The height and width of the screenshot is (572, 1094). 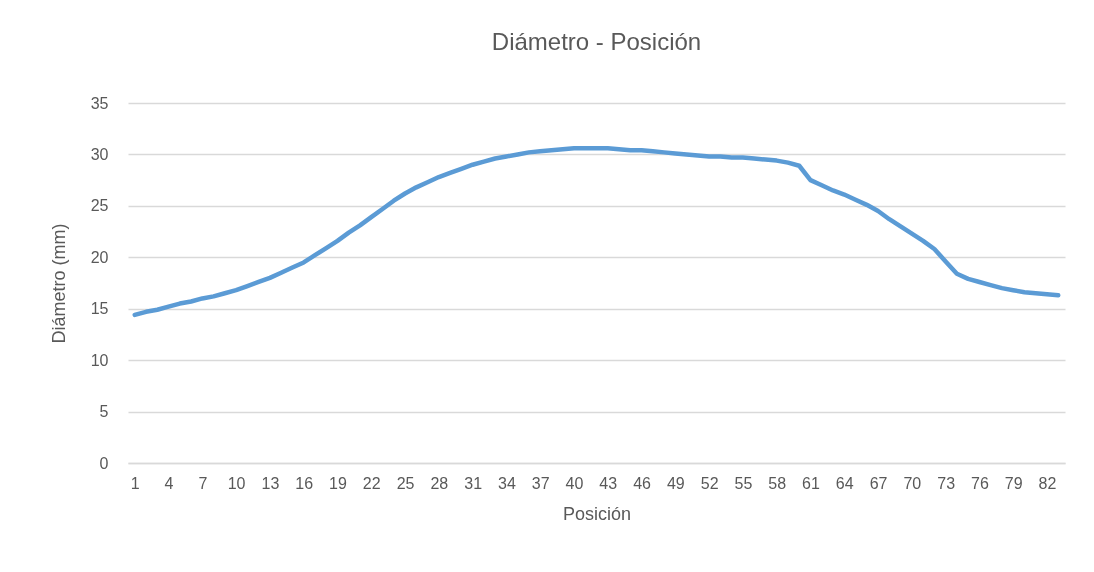 I want to click on x-tick-label: 64, so click(x=844, y=483).